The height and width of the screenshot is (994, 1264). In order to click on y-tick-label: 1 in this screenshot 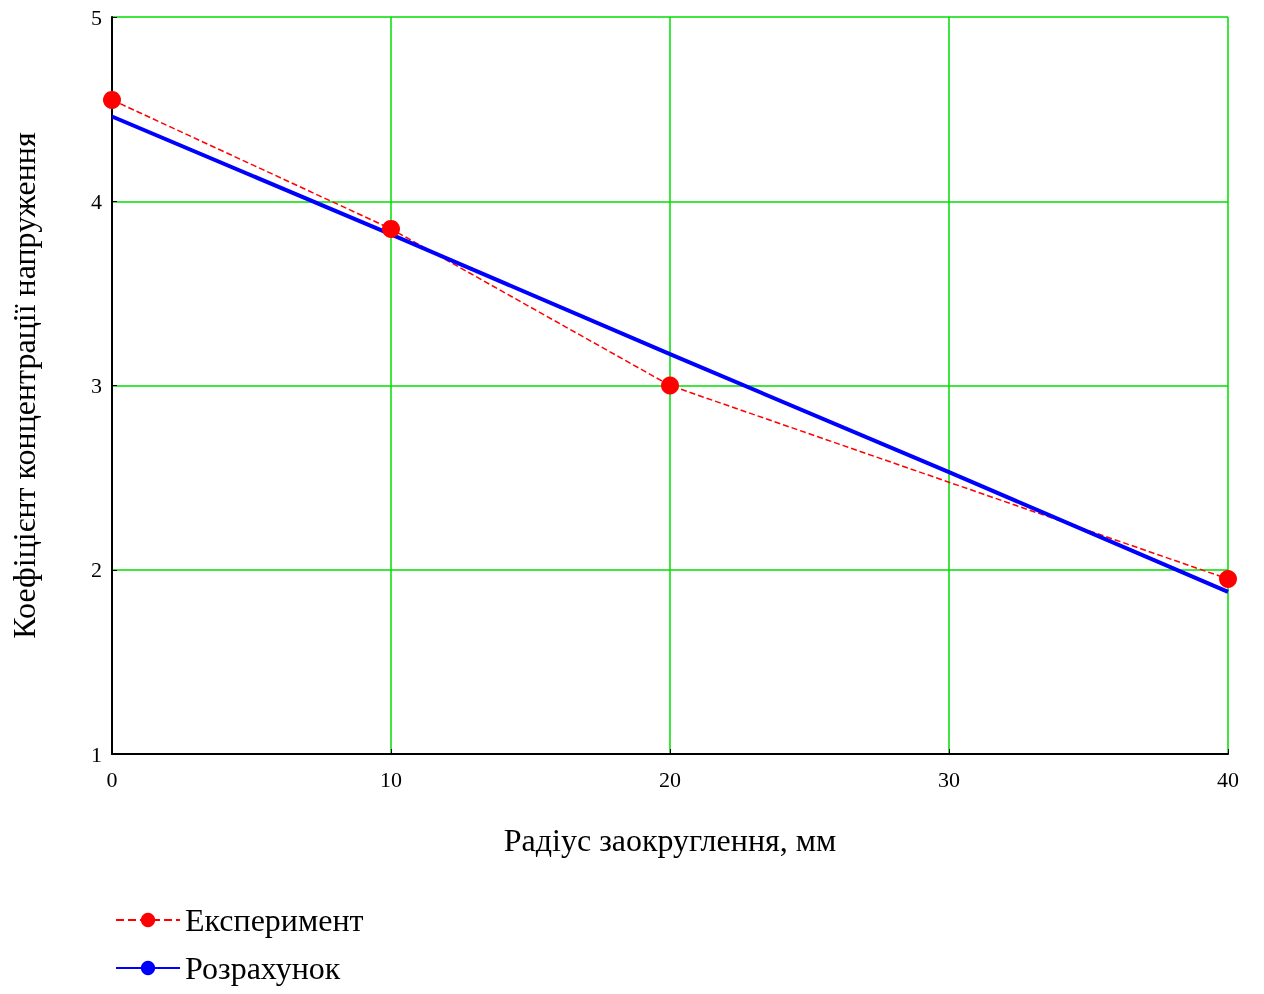, I will do `click(96, 754)`.